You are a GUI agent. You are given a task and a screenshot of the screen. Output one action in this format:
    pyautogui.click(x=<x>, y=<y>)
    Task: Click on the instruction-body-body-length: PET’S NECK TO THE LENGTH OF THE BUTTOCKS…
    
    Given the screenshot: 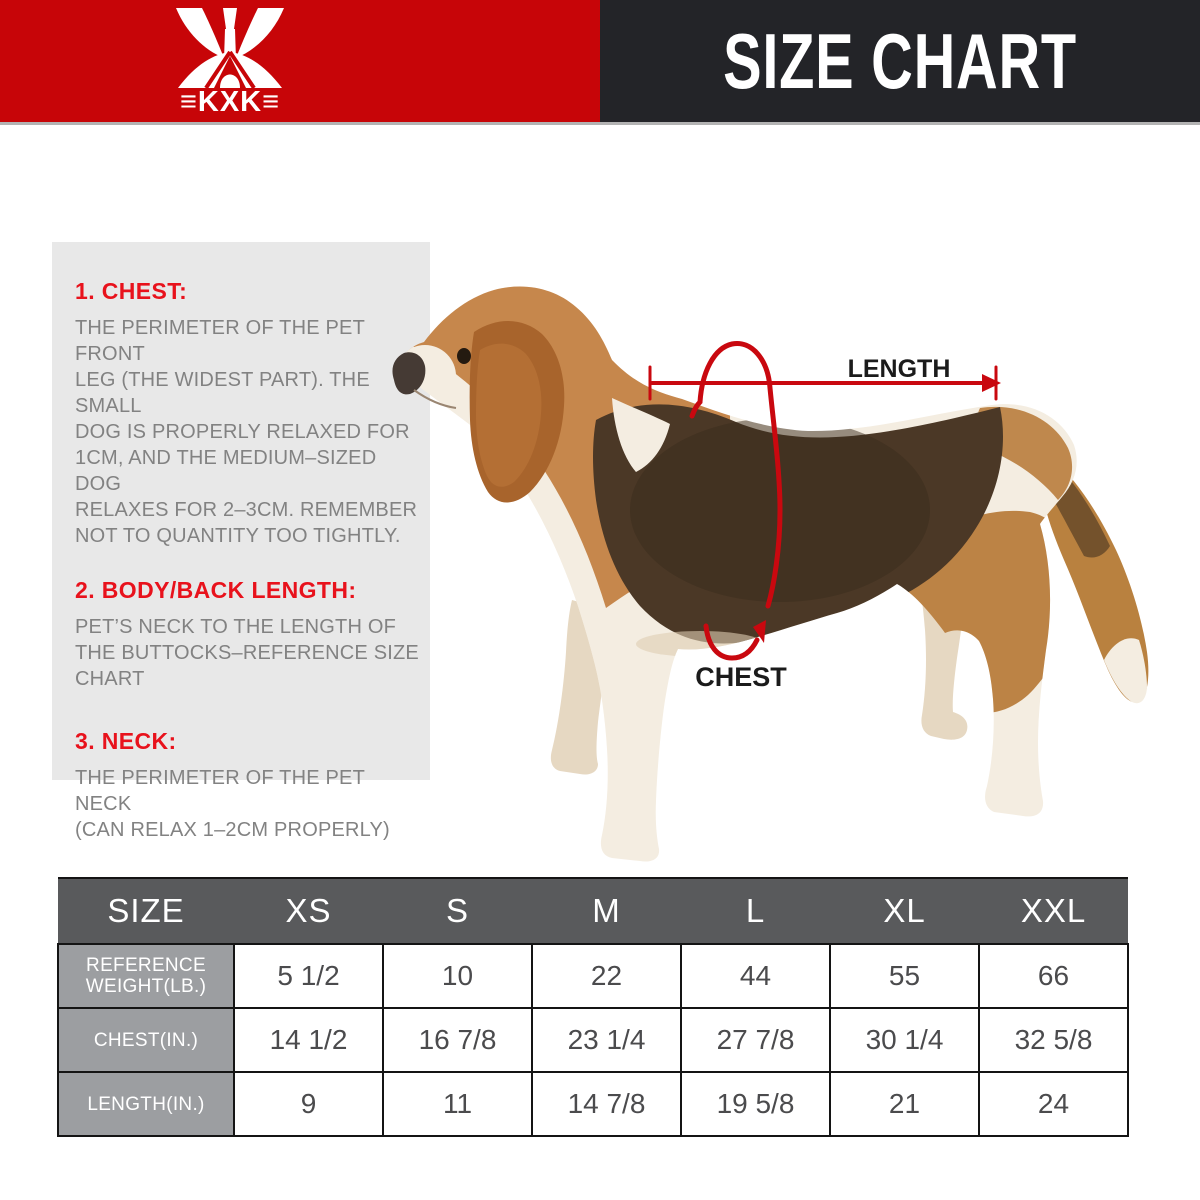 What is the action you would take?
    pyautogui.click(x=247, y=653)
    